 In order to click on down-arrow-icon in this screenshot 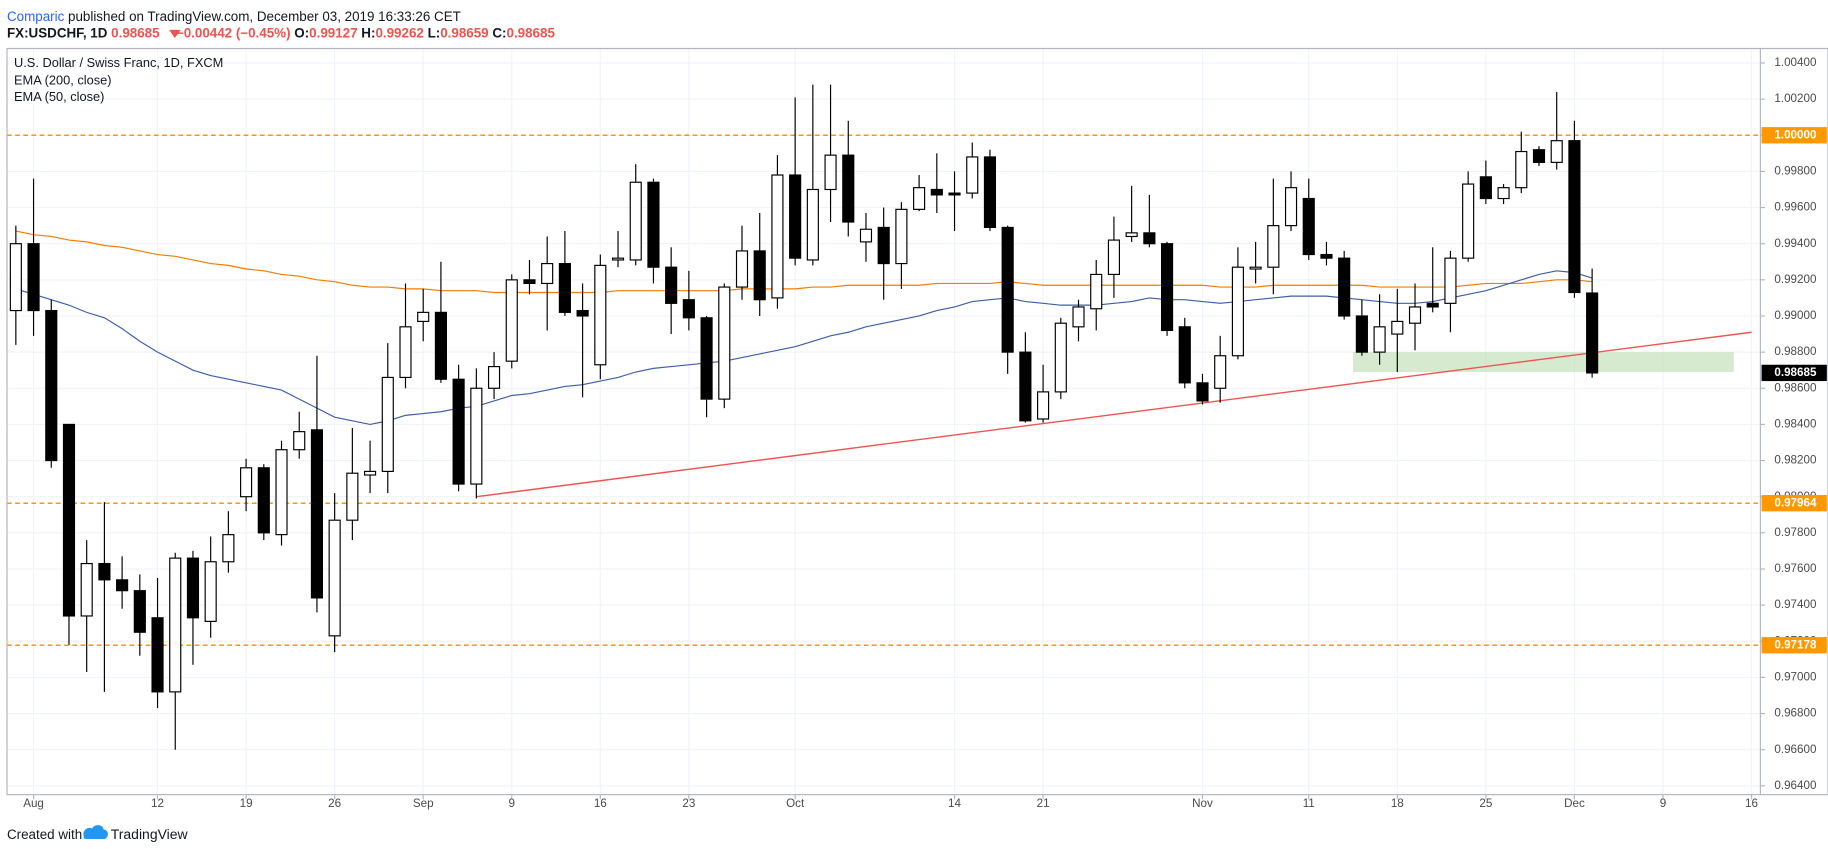, I will do `click(175, 34)`.